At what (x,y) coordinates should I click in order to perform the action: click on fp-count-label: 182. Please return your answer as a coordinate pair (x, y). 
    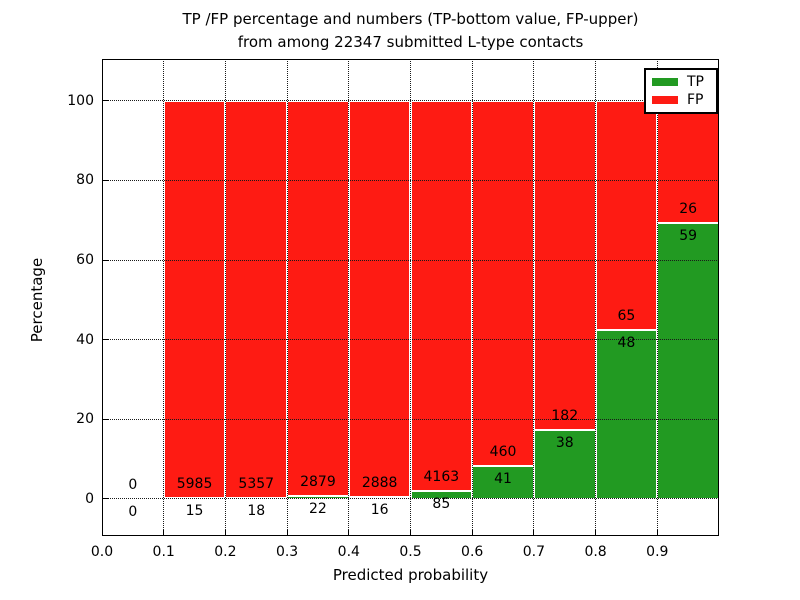
    Looking at the image, I should click on (565, 416).